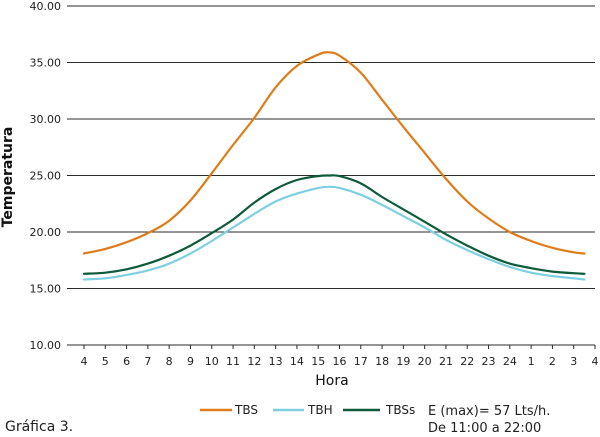 Image resolution: width=600 pixels, height=437 pixels. What do you see at coordinates (340, 361) in the screenshot?
I see `x-tick-label: 16` at bounding box center [340, 361].